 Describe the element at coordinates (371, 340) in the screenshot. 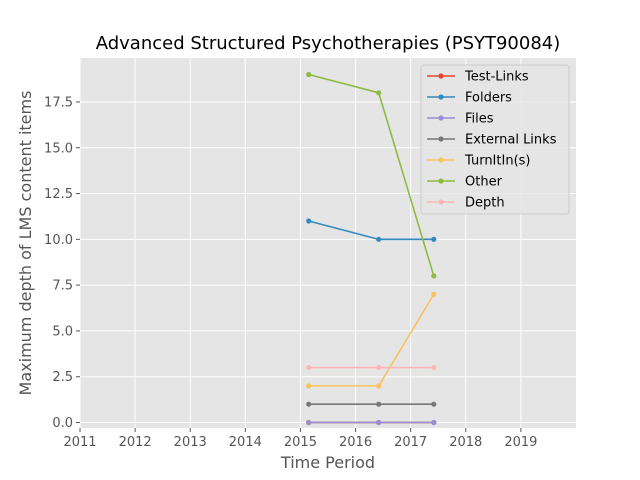

I see `series-turnitin-s-` at that location.